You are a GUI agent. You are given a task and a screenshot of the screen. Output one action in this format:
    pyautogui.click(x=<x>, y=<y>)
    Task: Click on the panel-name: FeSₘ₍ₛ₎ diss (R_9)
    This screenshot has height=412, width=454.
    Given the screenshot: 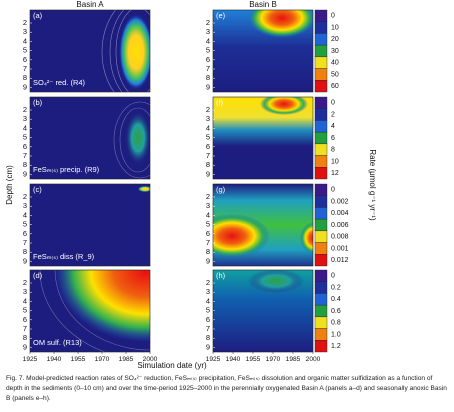 What is the action you would take?
    pyautogui.click(x=64, y=256)
    